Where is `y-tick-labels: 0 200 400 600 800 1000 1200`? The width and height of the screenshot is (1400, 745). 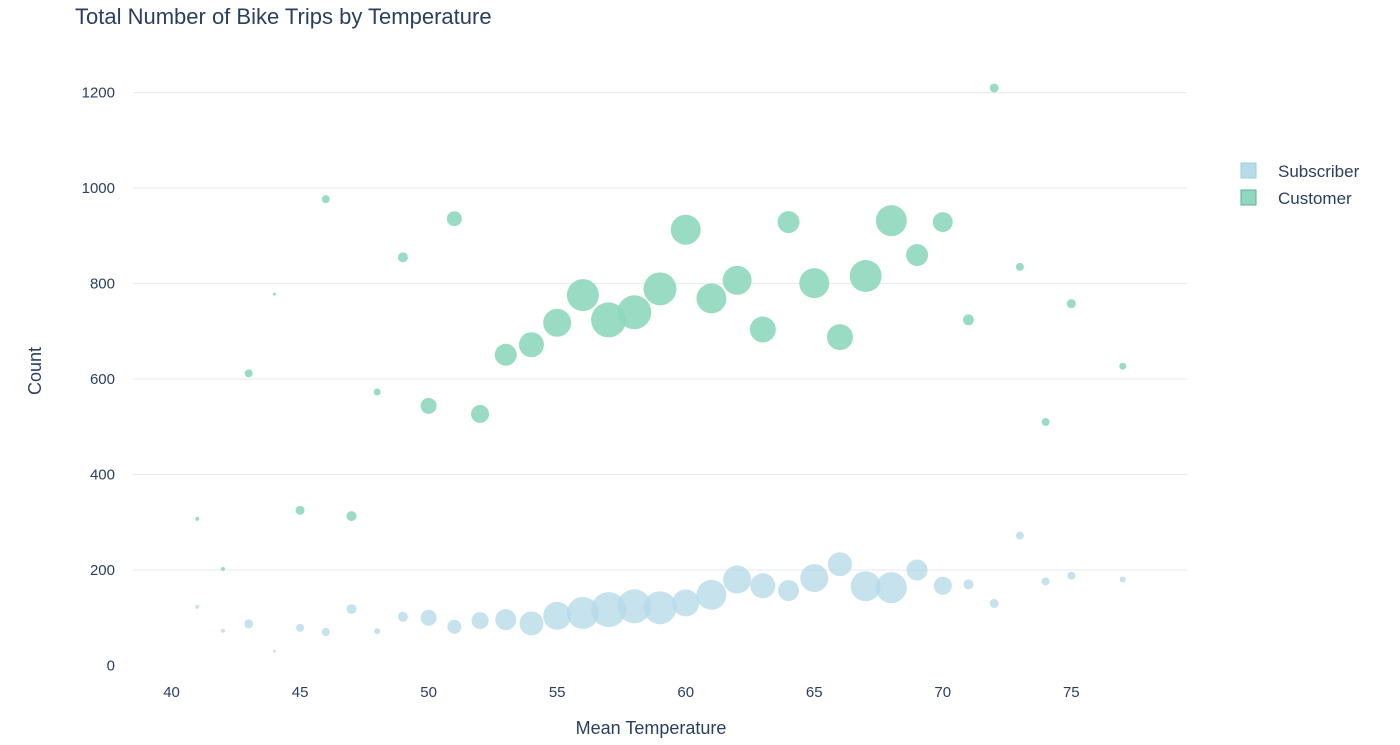 y-tick-labels: 0 200 400 600 800 1000 1200 is located at coordinates (98, 380).